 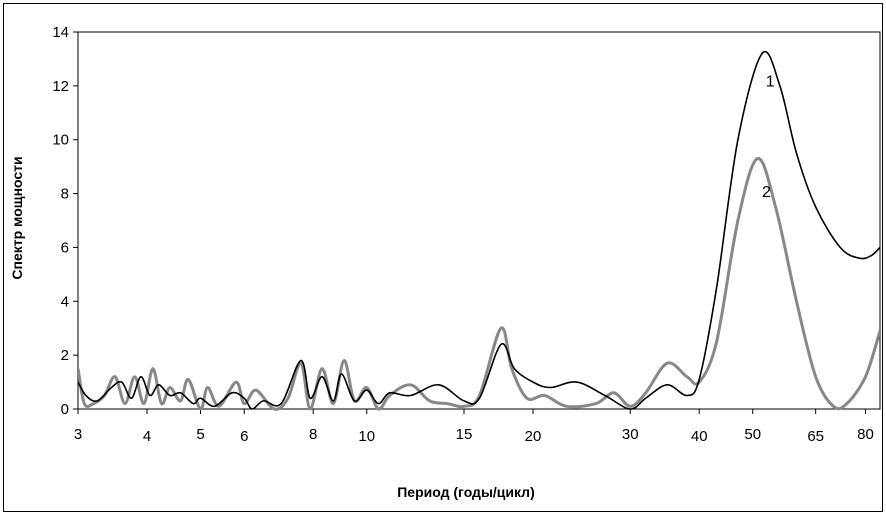 I want to click on x-tick-label: 3, so click(x=78, y=434).